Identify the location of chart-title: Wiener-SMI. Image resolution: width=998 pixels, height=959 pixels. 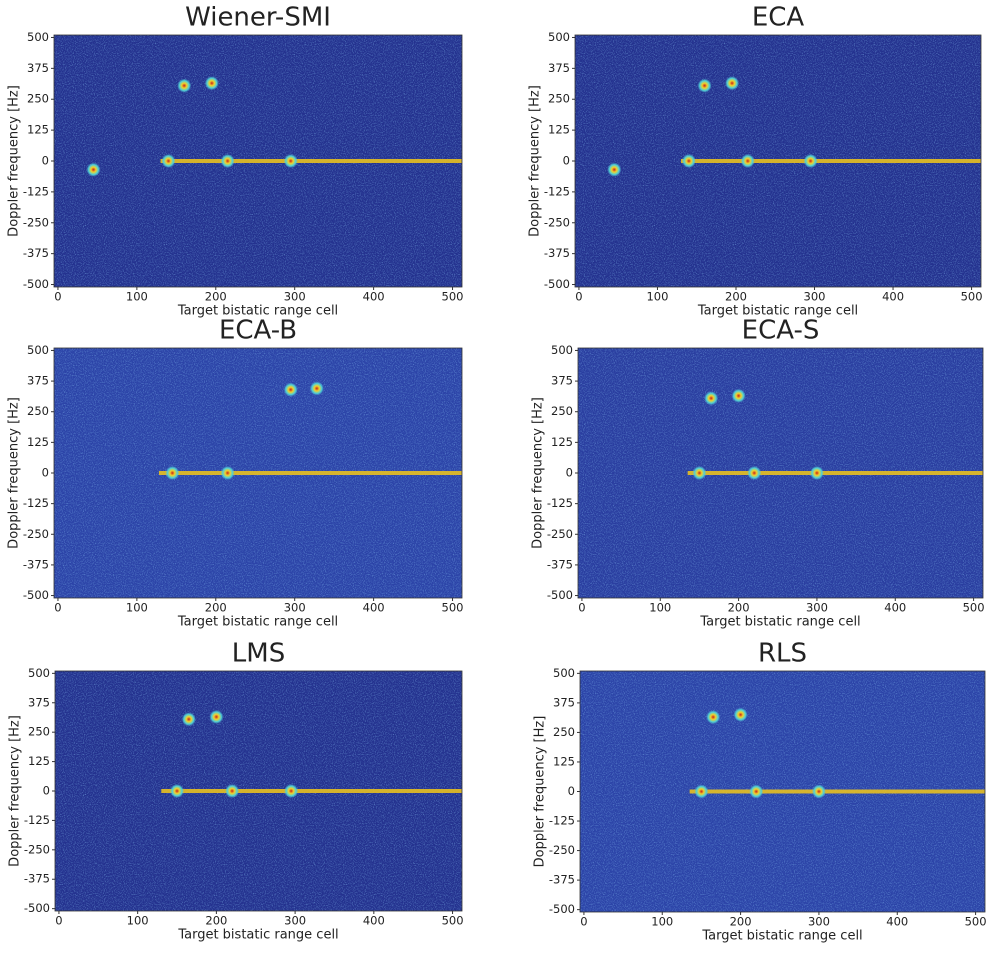
(258, 18).